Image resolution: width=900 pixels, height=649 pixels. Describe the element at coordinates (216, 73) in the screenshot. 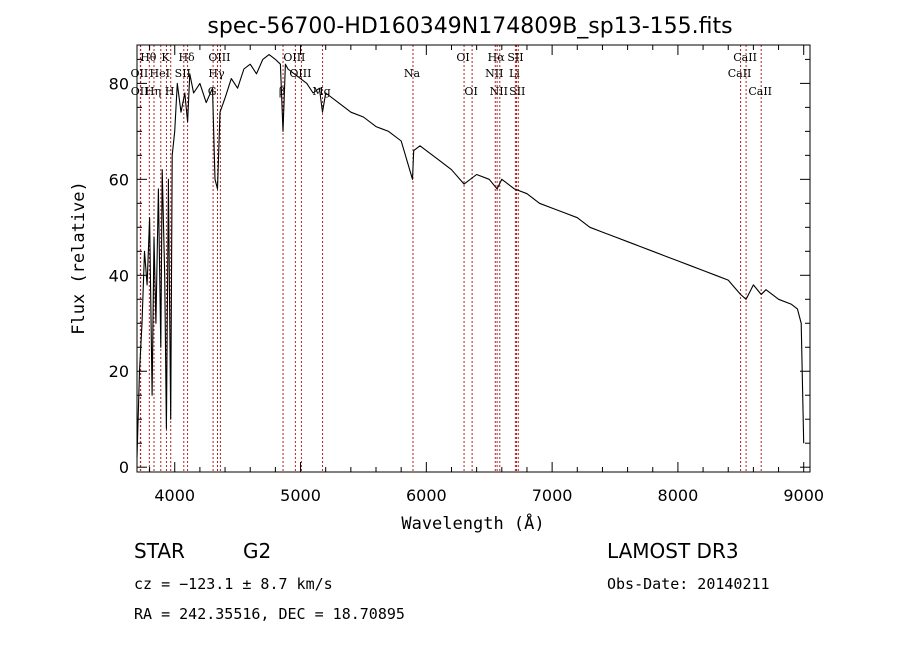

I see `line-label-10: Hγ` at that location.